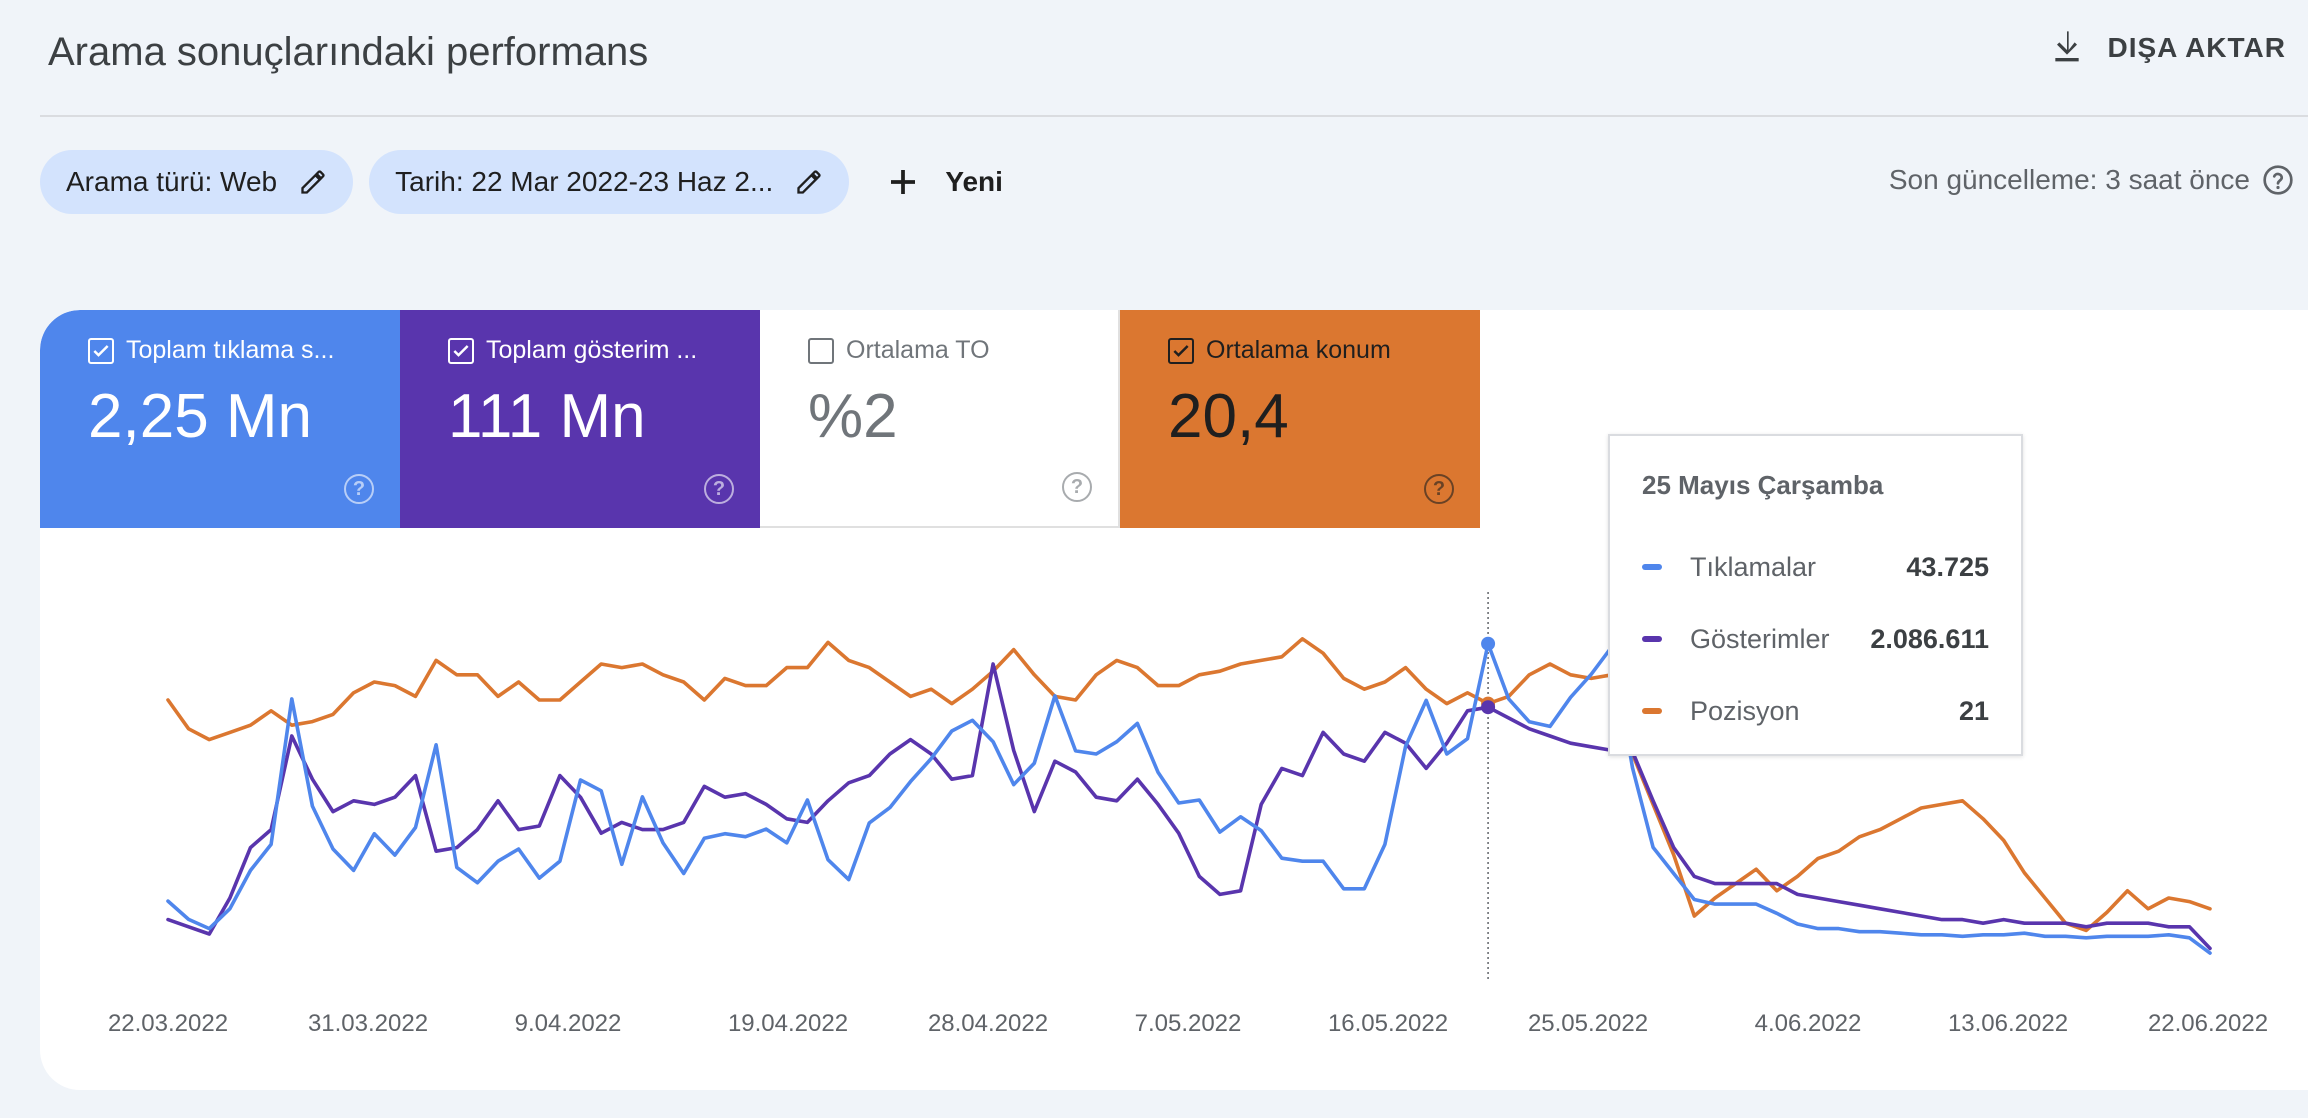 The width and height of the screenshot is (2308, 1118). I want to click on tooltip-label: Pozisyon, so click(1745, 710).